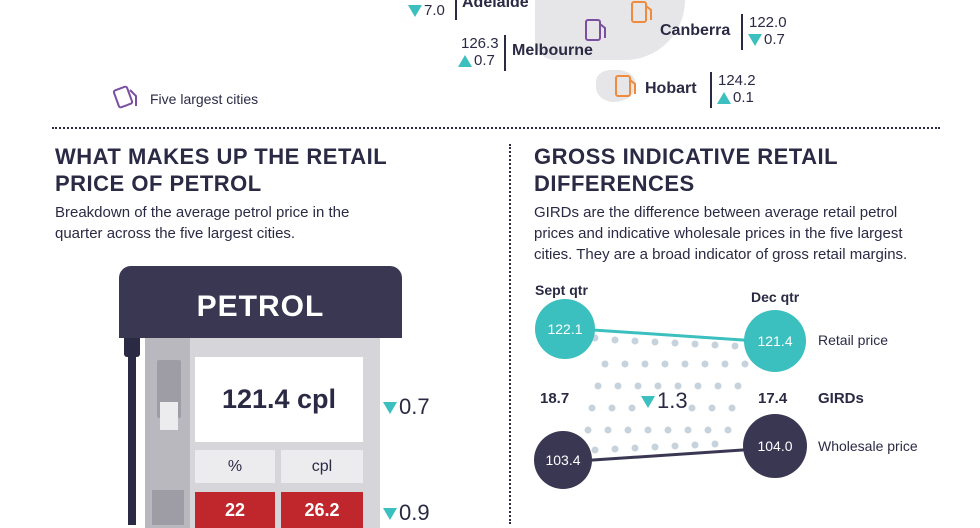 The image size is (980, 528). Describe the element at coordinates (221, 170) in the screenshot. I see `section-title: WHAT MAKES UP THE RETAIL PRICE OF PETROL` at that location.